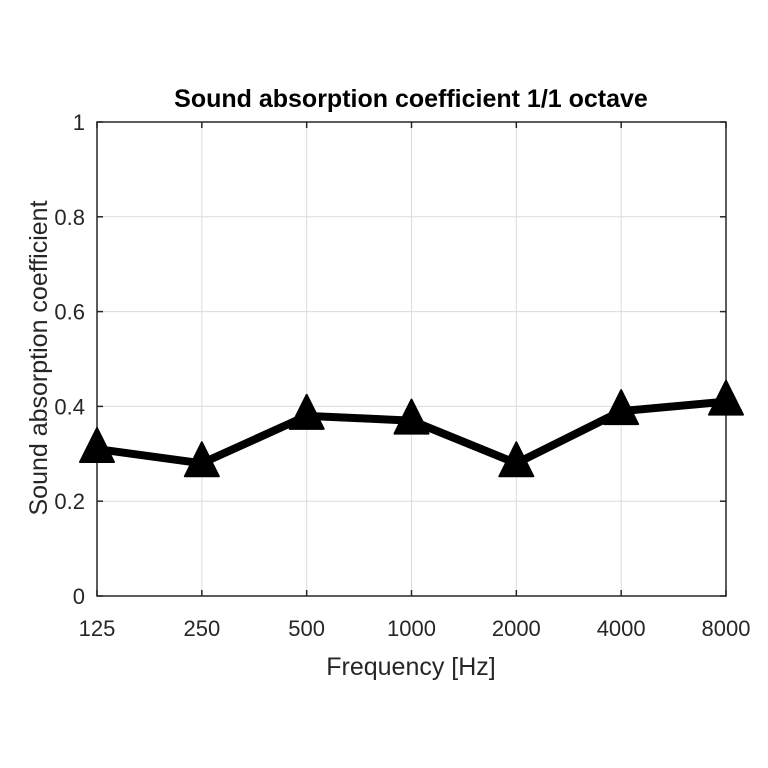  Describe the element at coordinates (201, 628) in the screenshot. I see `x-tick-label: 250` at that location.